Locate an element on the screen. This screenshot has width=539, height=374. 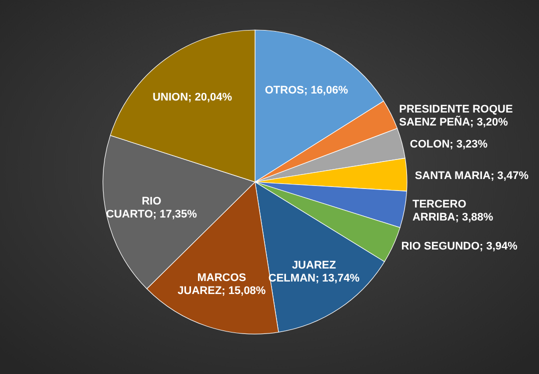
slice-label: RIO CUARTO; 17,35% is located at coordinates (152, 208).